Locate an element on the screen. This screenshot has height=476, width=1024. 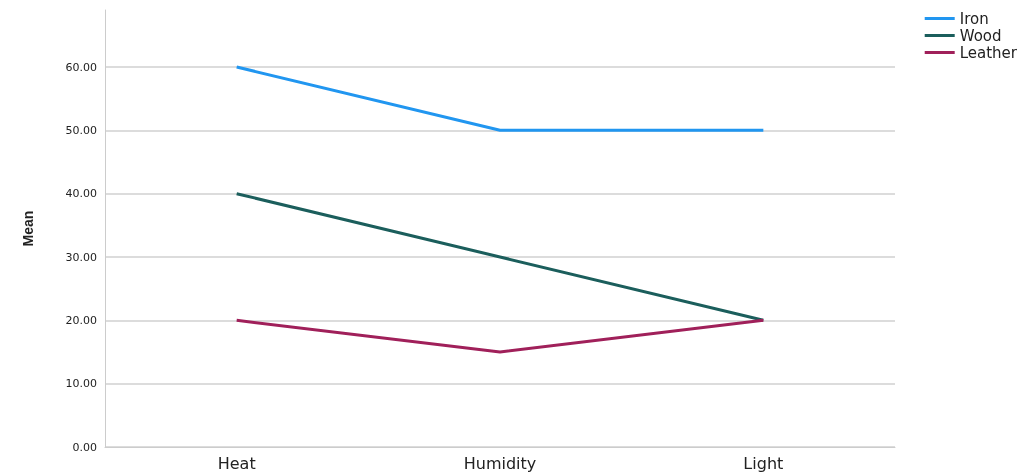
legend-label: Leather is located at coordinates (988, 52).